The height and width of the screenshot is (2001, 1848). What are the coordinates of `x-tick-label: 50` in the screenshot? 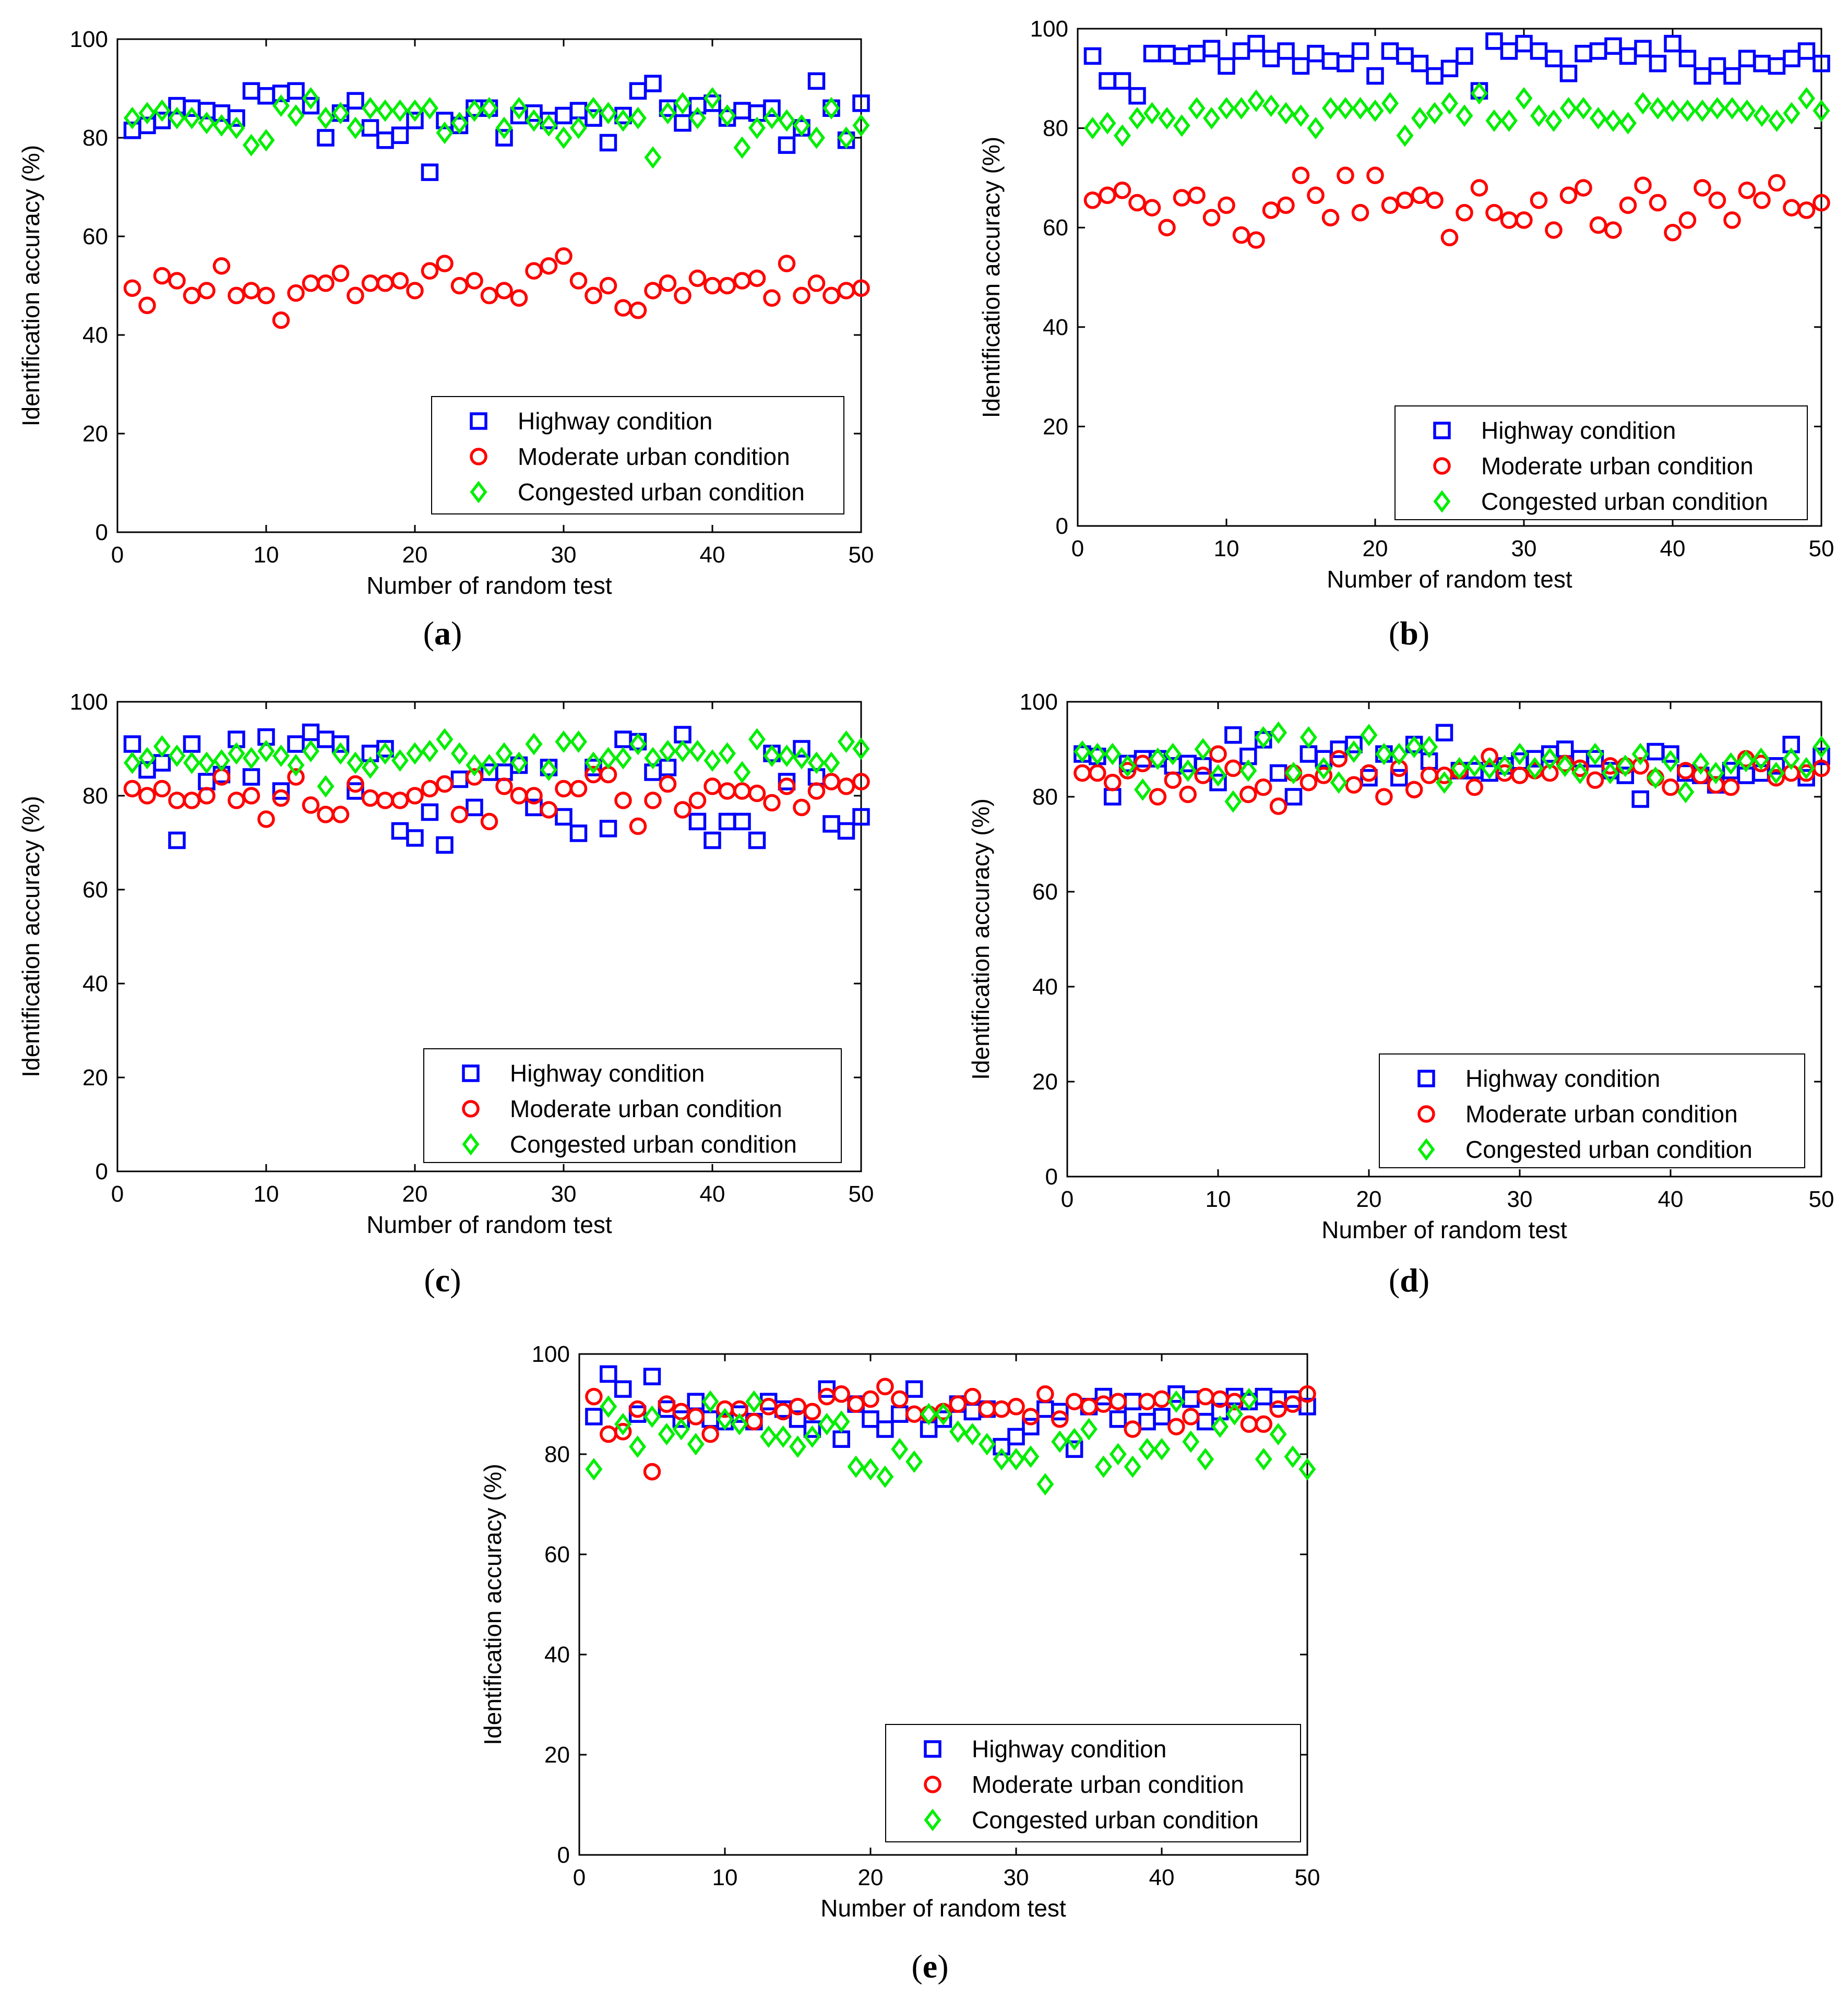 It's located at (861, 1194).